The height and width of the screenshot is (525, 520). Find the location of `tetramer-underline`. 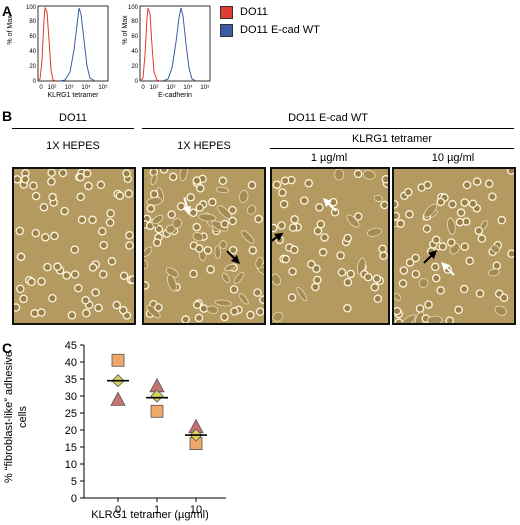

tetramer-underline is located at coordinates (392, 148).